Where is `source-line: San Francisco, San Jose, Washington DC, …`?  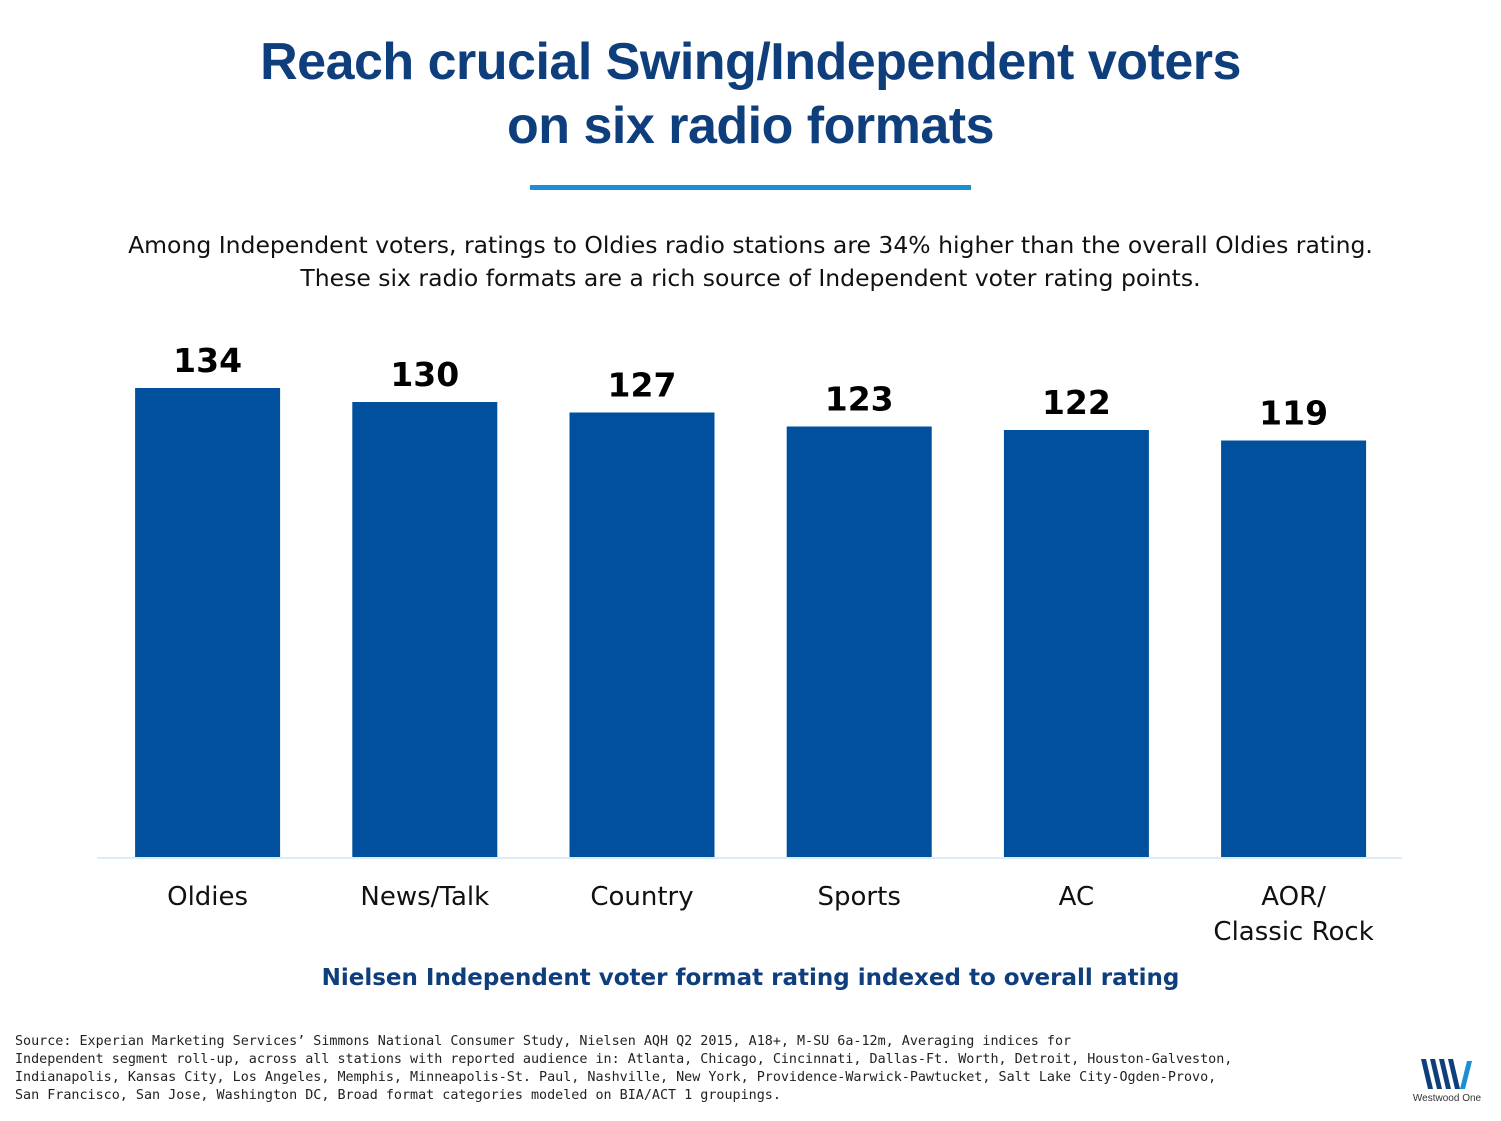
source-line: San Francisco, San Jose, Washington DC, … is located at coordinates (398, 1095).